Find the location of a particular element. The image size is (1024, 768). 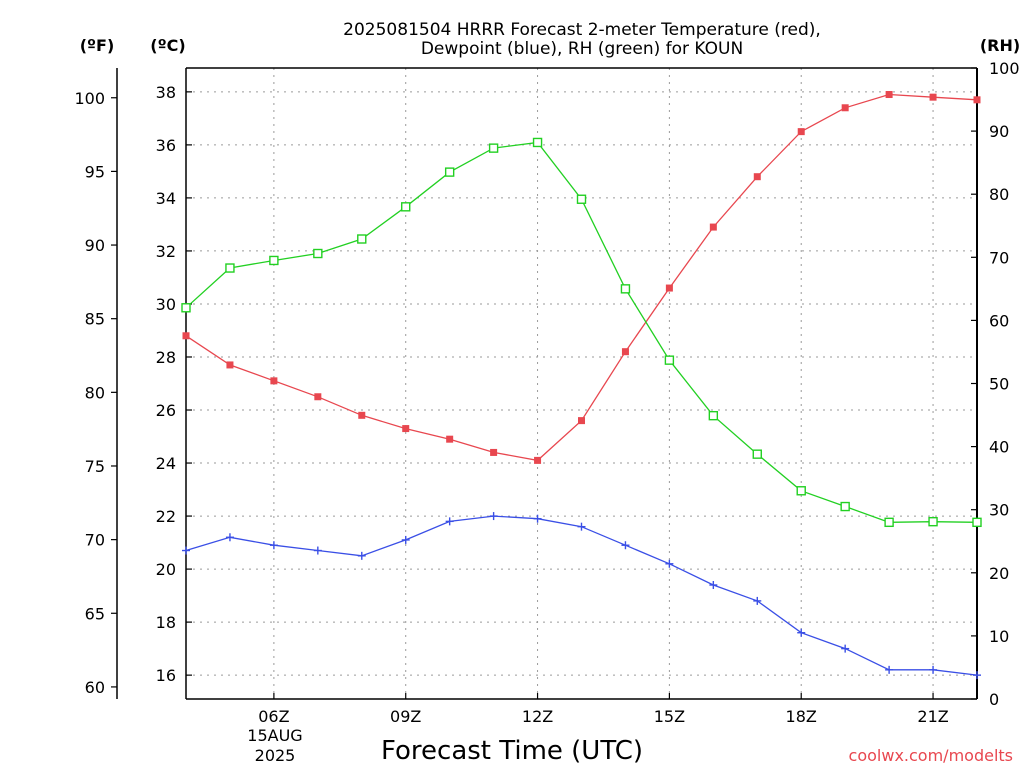

celsius-tick-label: 24 is located at coordinates (166, 463).